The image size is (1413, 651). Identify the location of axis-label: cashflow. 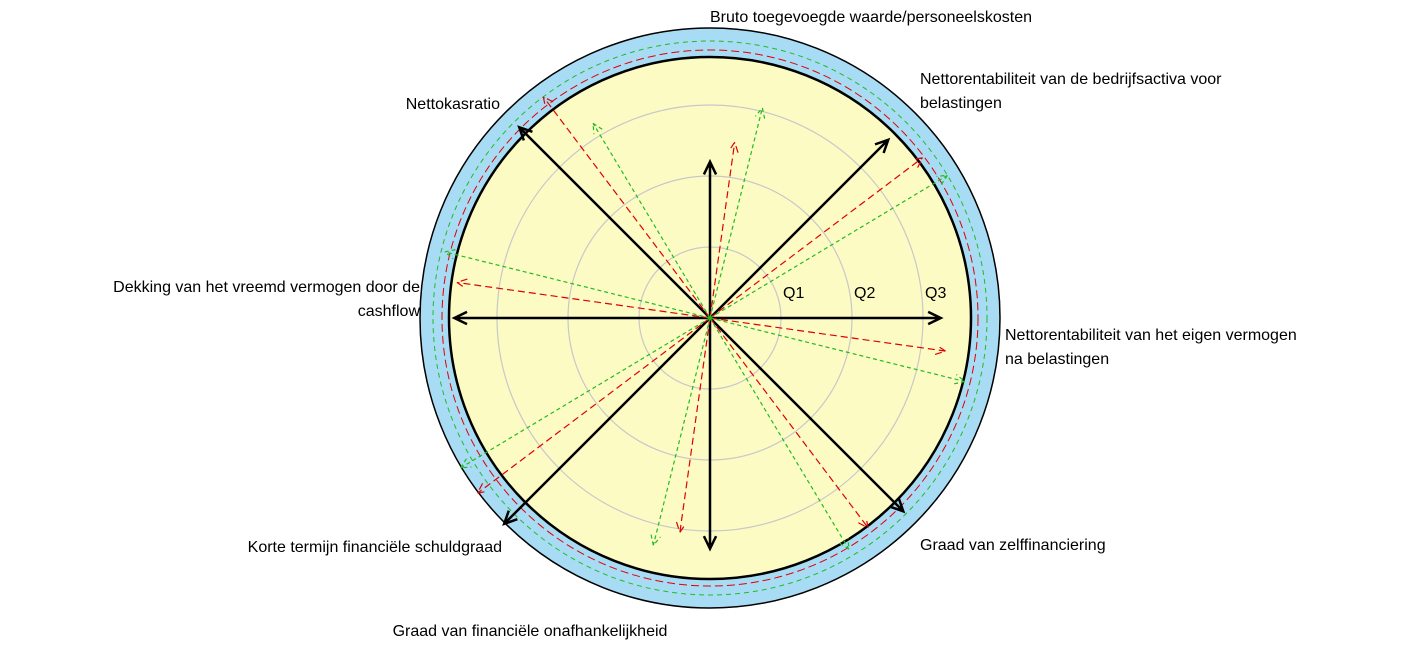
(389, 311).